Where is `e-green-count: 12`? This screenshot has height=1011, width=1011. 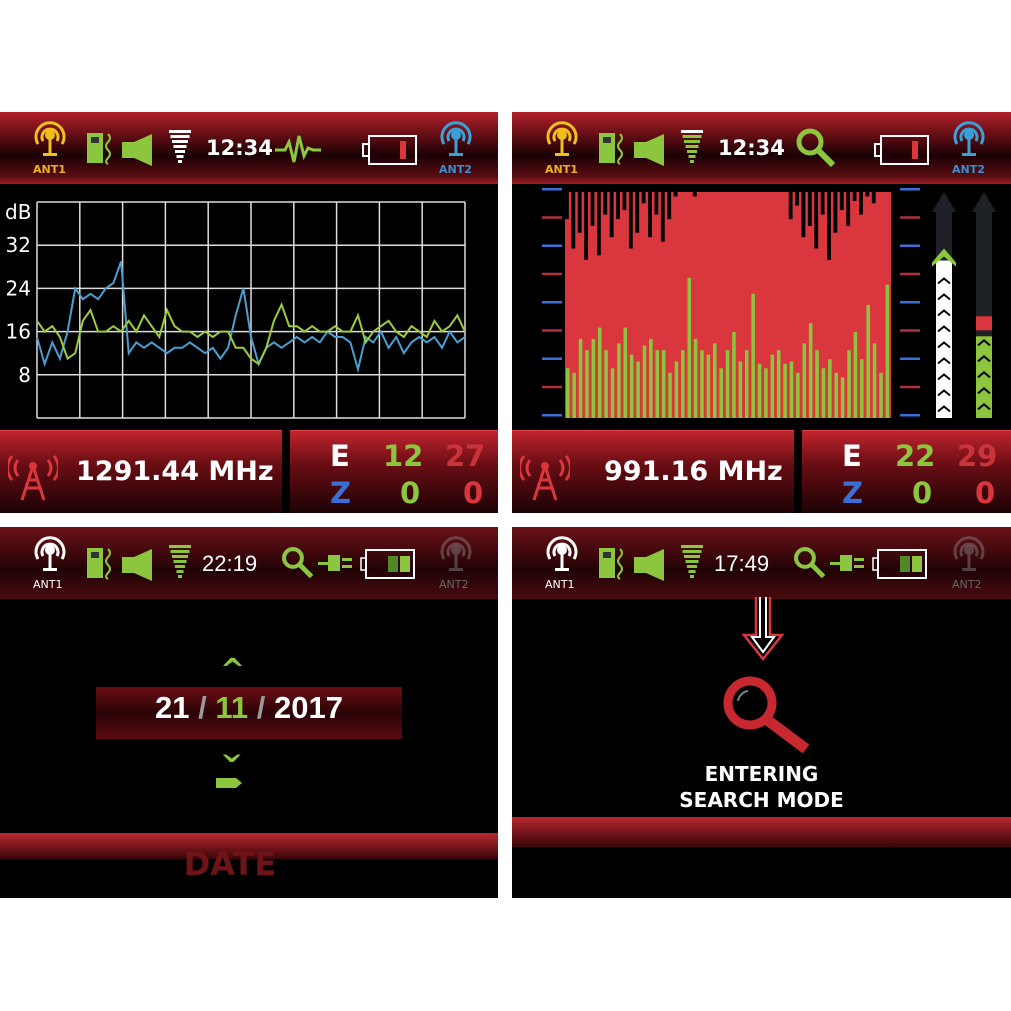 e-green-count: 12 is located at coordinates (403, 456).